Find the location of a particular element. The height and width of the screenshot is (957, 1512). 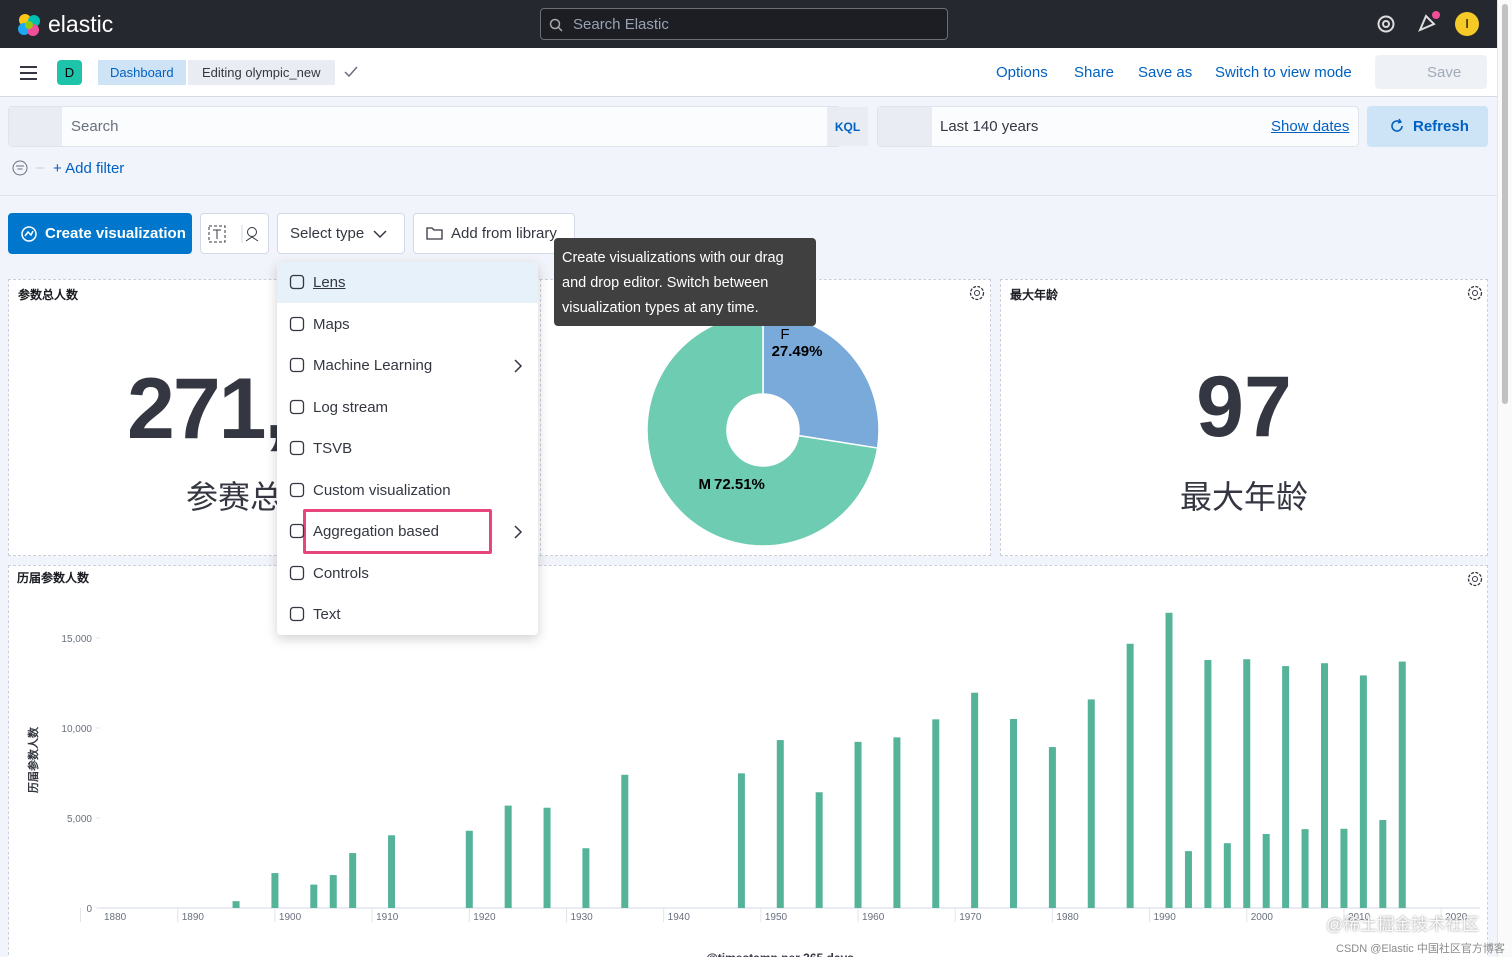

kql-toggle: KQL is located at coordinates (847, 126).